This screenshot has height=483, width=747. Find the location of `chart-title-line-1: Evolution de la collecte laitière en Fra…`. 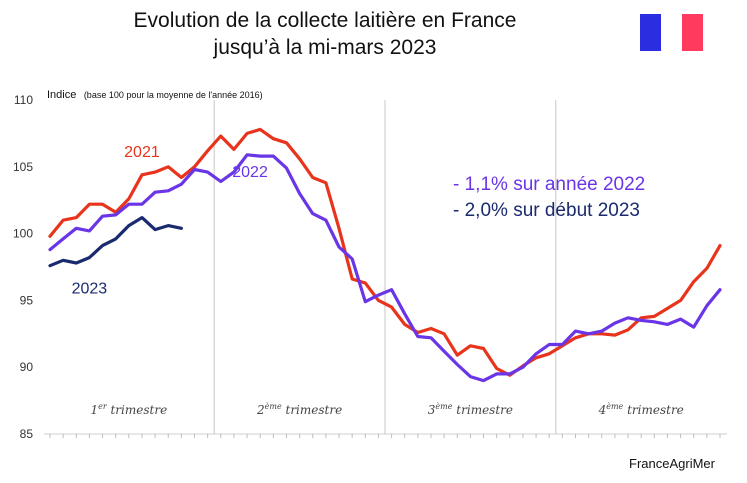

chart-title-line-1: Evolution de la collecte laitière en Fra… is located at coordinates (325, 20).